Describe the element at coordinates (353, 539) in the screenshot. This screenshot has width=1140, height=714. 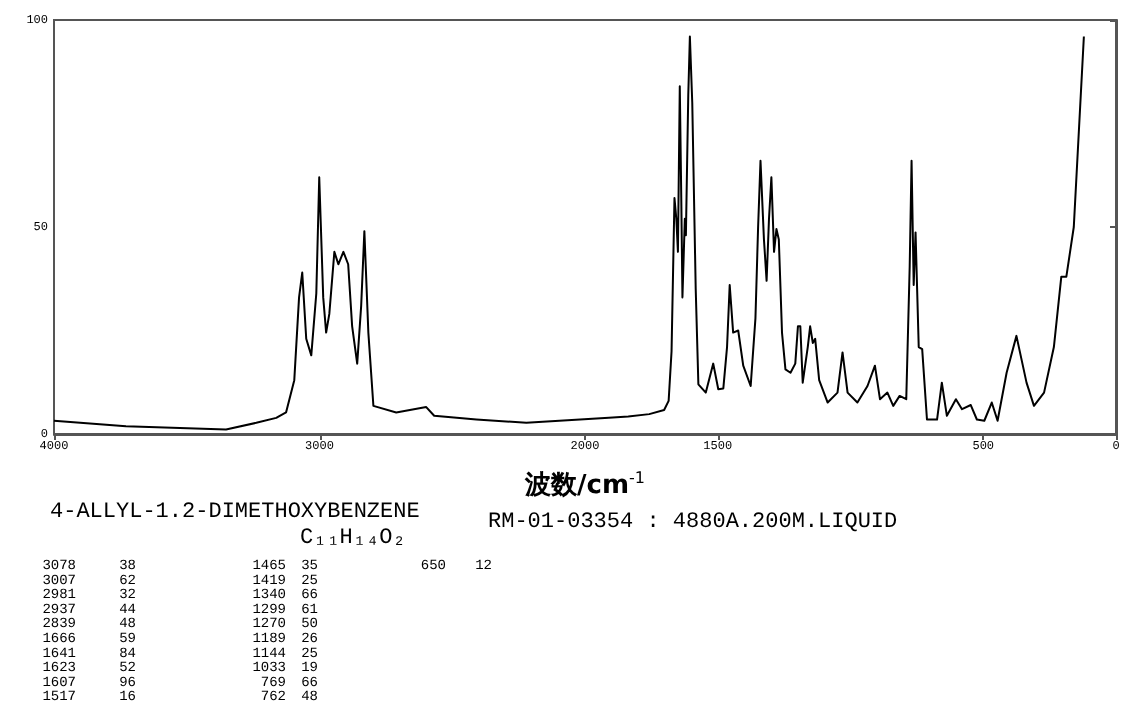
I see `text: C₁₁H₁₄O₂` at that location.